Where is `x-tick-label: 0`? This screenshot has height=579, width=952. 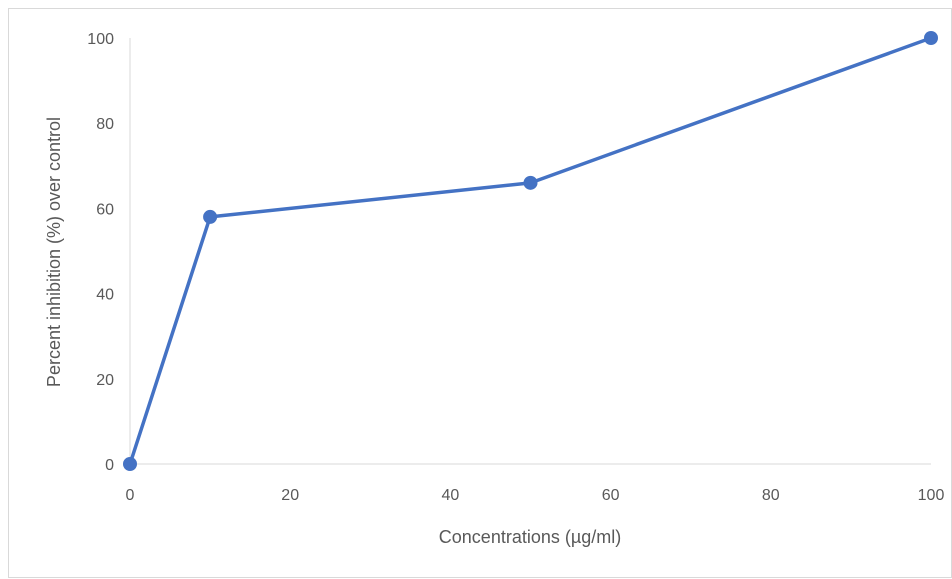 x-tick-label: 0 is located at coordinates (130, 495).